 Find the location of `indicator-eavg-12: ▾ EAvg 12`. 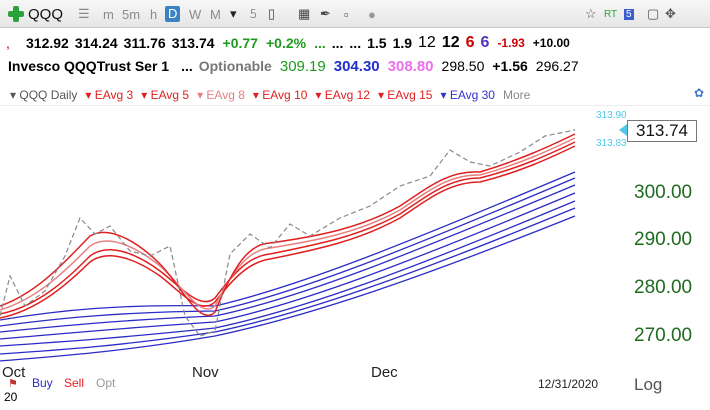

indicator-eavg-12: ▾ EAvg 12 is located at coordinates (342, 94).